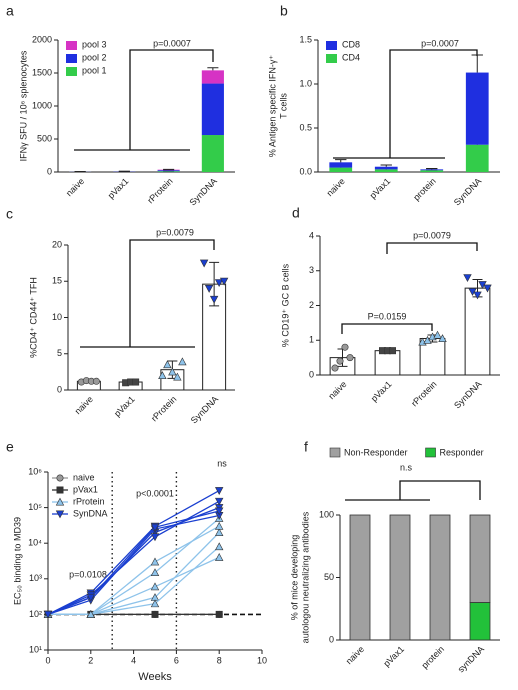 The width and height of the screenshot is (518, 690). Describe the element at coordinates (326, 514) in the screenshot. I see `y-tick-label: 100` at that location.